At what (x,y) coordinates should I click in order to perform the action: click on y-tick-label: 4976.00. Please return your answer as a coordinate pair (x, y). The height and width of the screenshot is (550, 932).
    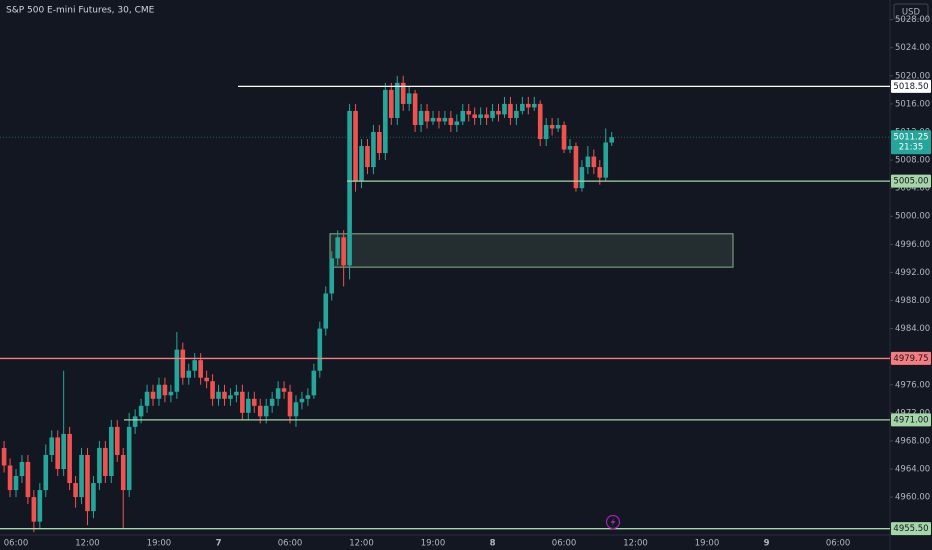
    Looking at the image, I should click on (912, 385).